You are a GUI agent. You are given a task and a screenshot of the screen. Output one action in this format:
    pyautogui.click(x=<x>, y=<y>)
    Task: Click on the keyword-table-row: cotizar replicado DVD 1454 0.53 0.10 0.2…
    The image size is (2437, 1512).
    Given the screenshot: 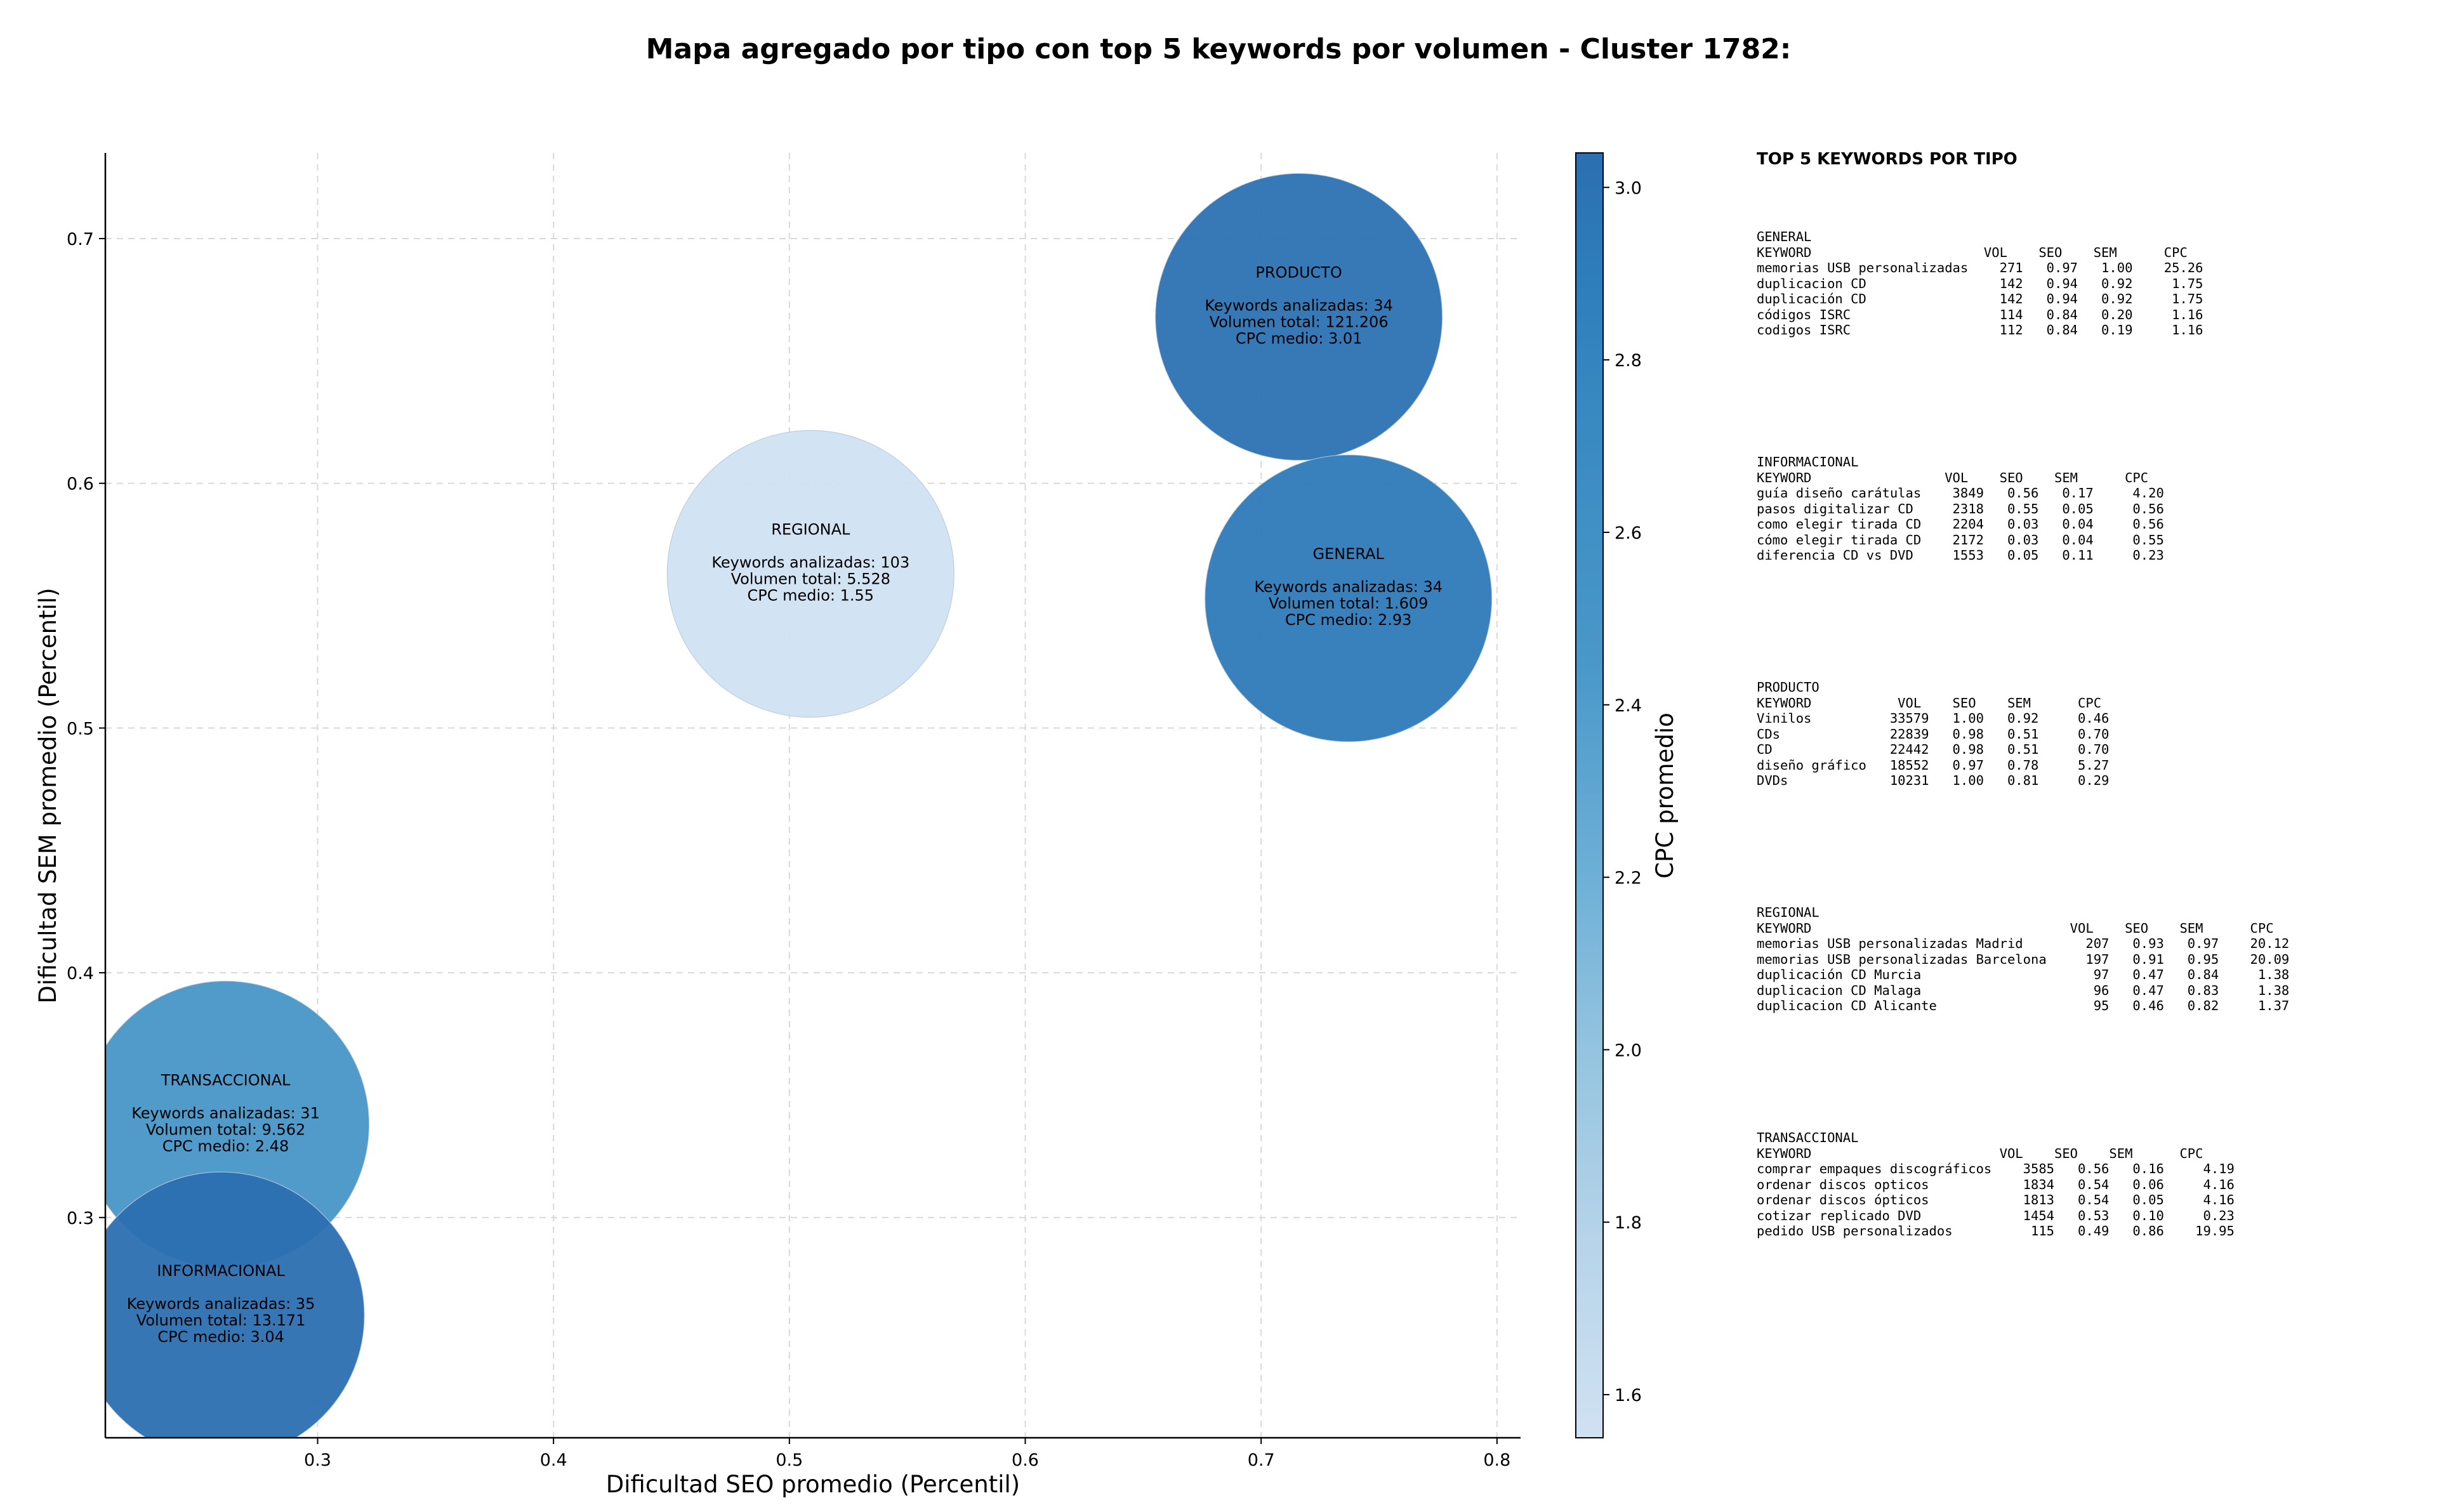 What is the action you would take?
    pyautogui.click(x=1996, y=1215)
    